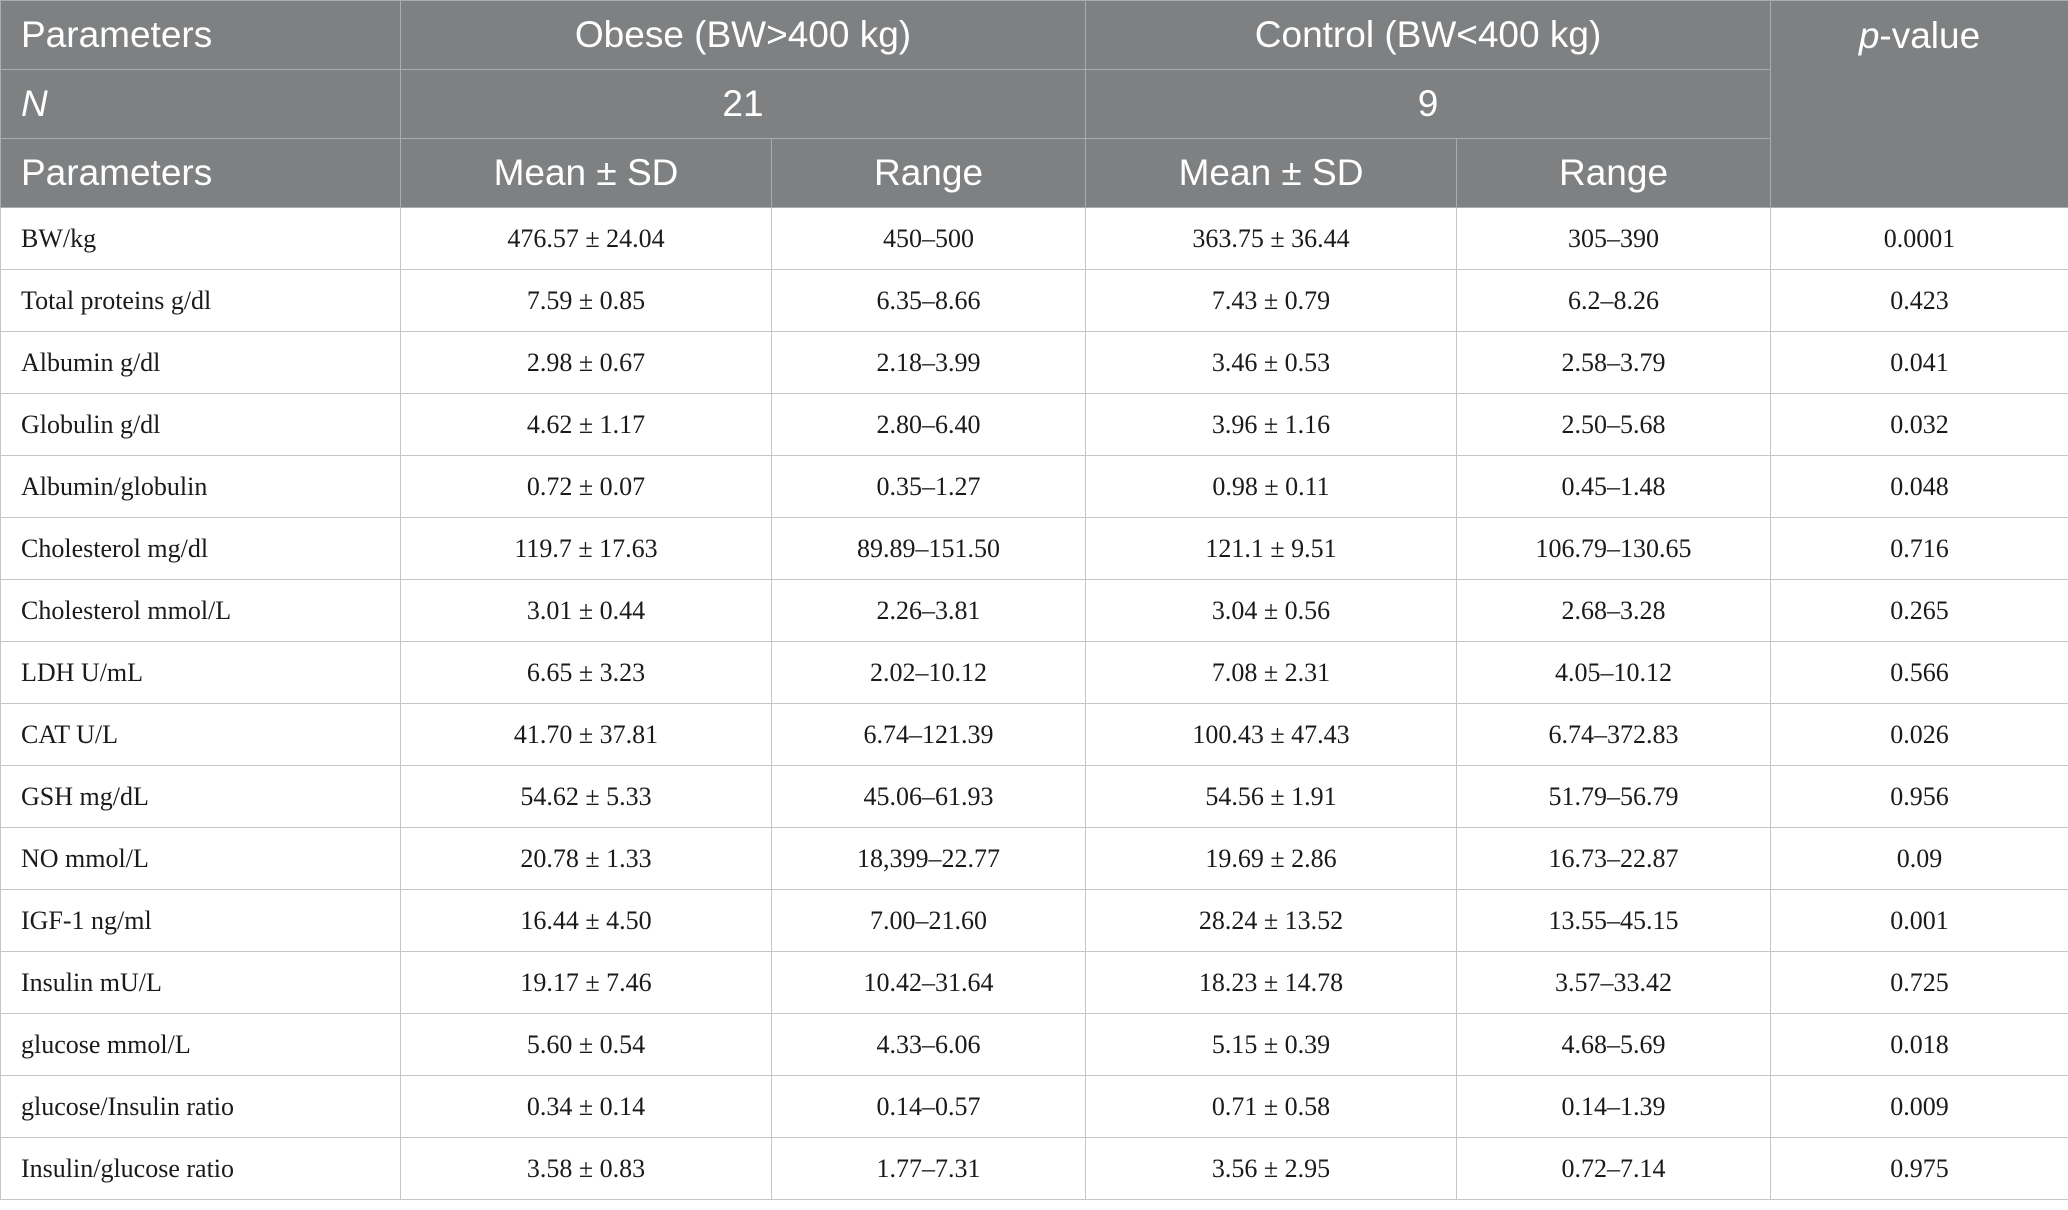 This screenshot has width=2068, height=1210. I want to click on control-mean-cell: 3.96 ± 1.16, so click(1271, 424).